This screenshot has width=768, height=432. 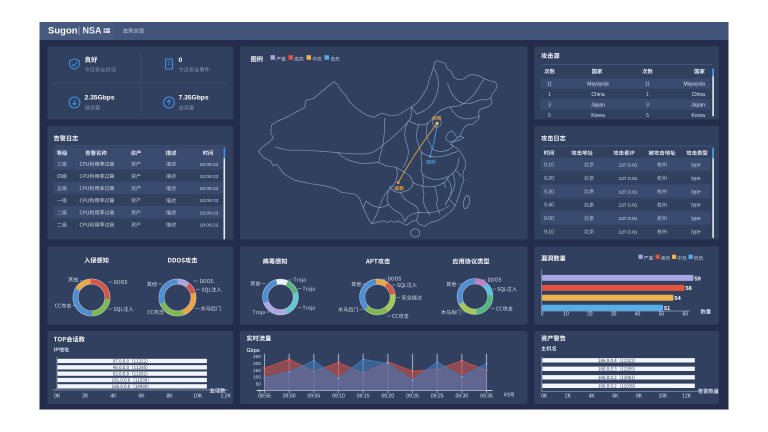 I want to click on svg-text: 09:35, so click(x=486, y=397).